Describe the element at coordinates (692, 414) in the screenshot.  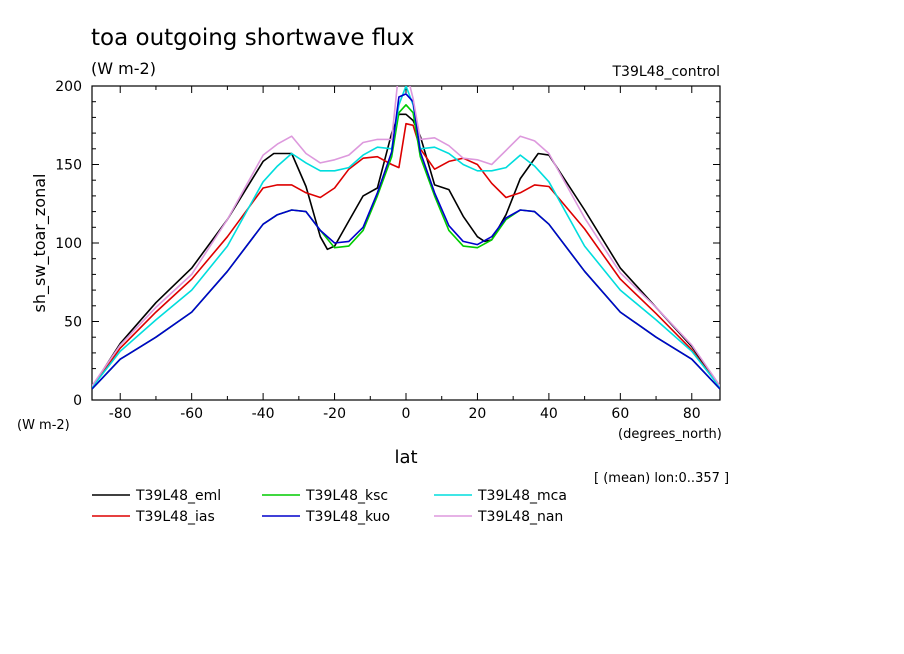
I see `x-tick-label: 80` at that location.